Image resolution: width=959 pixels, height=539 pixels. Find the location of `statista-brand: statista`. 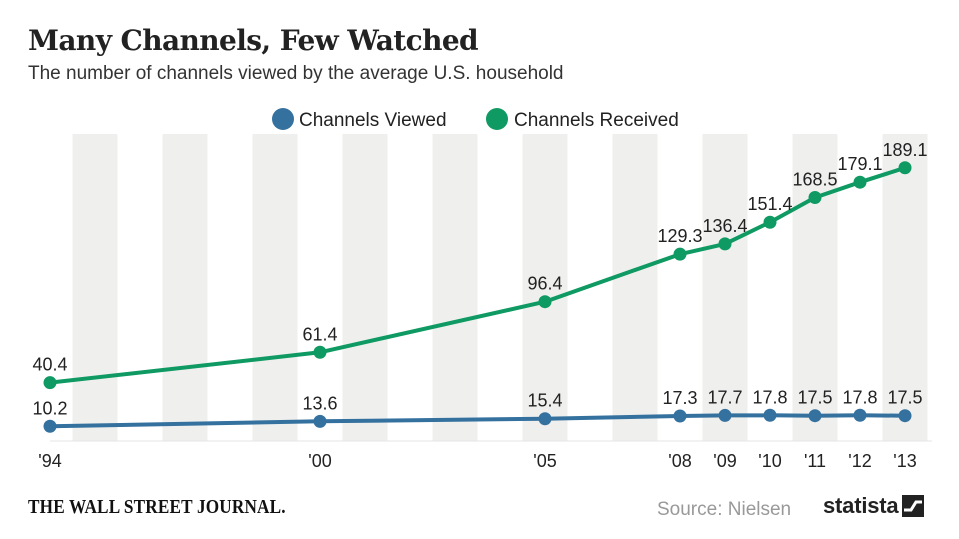

statista-brand: statista is located at coordinates (874, 506).